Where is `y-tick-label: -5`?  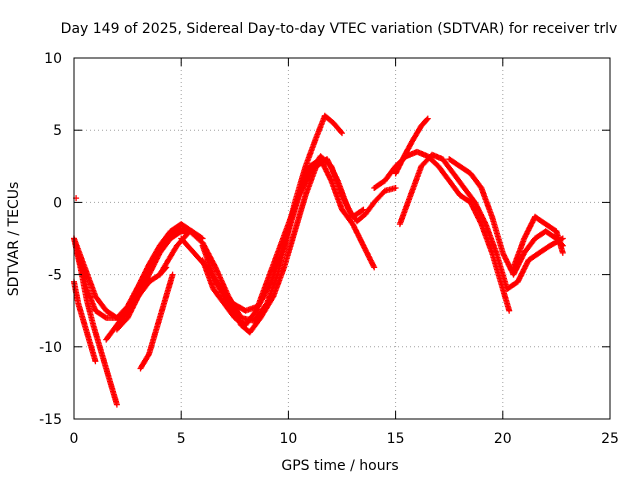
y-tick-label: -5 is located at coordinates (55, 276).